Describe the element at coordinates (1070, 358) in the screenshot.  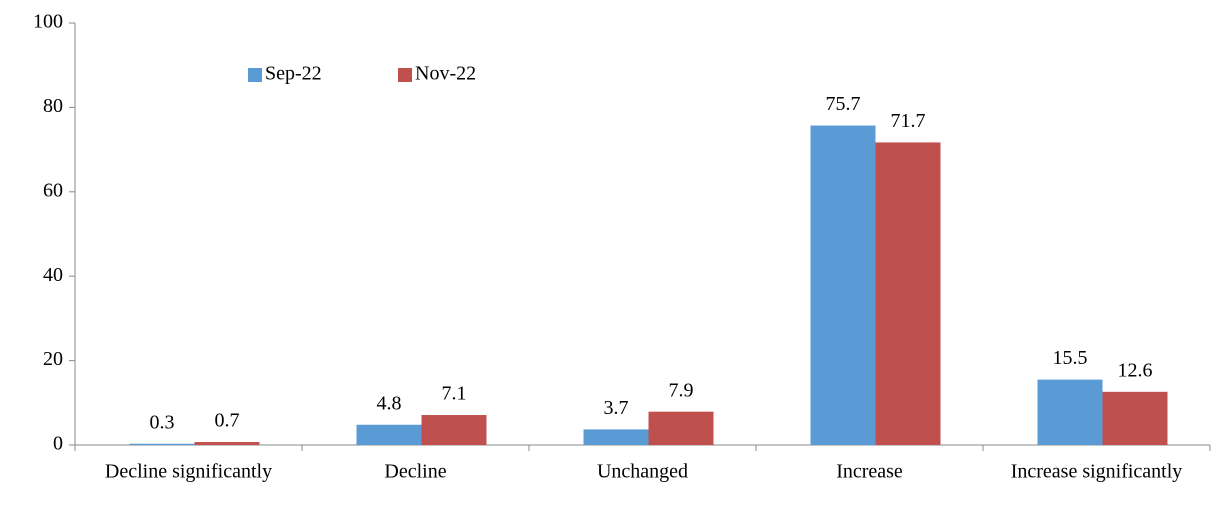
I see `value-label: 15.5` at that location.